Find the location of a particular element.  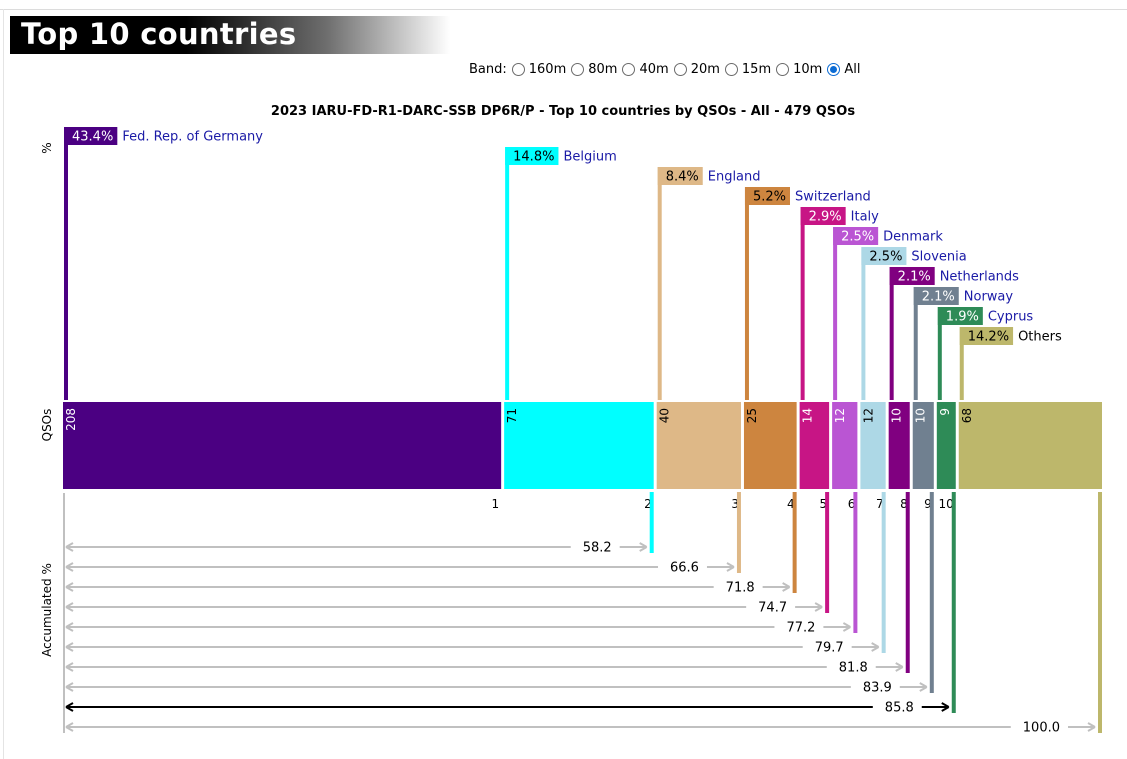

band-option-80m: 80m is located at coordinates (594, 69).